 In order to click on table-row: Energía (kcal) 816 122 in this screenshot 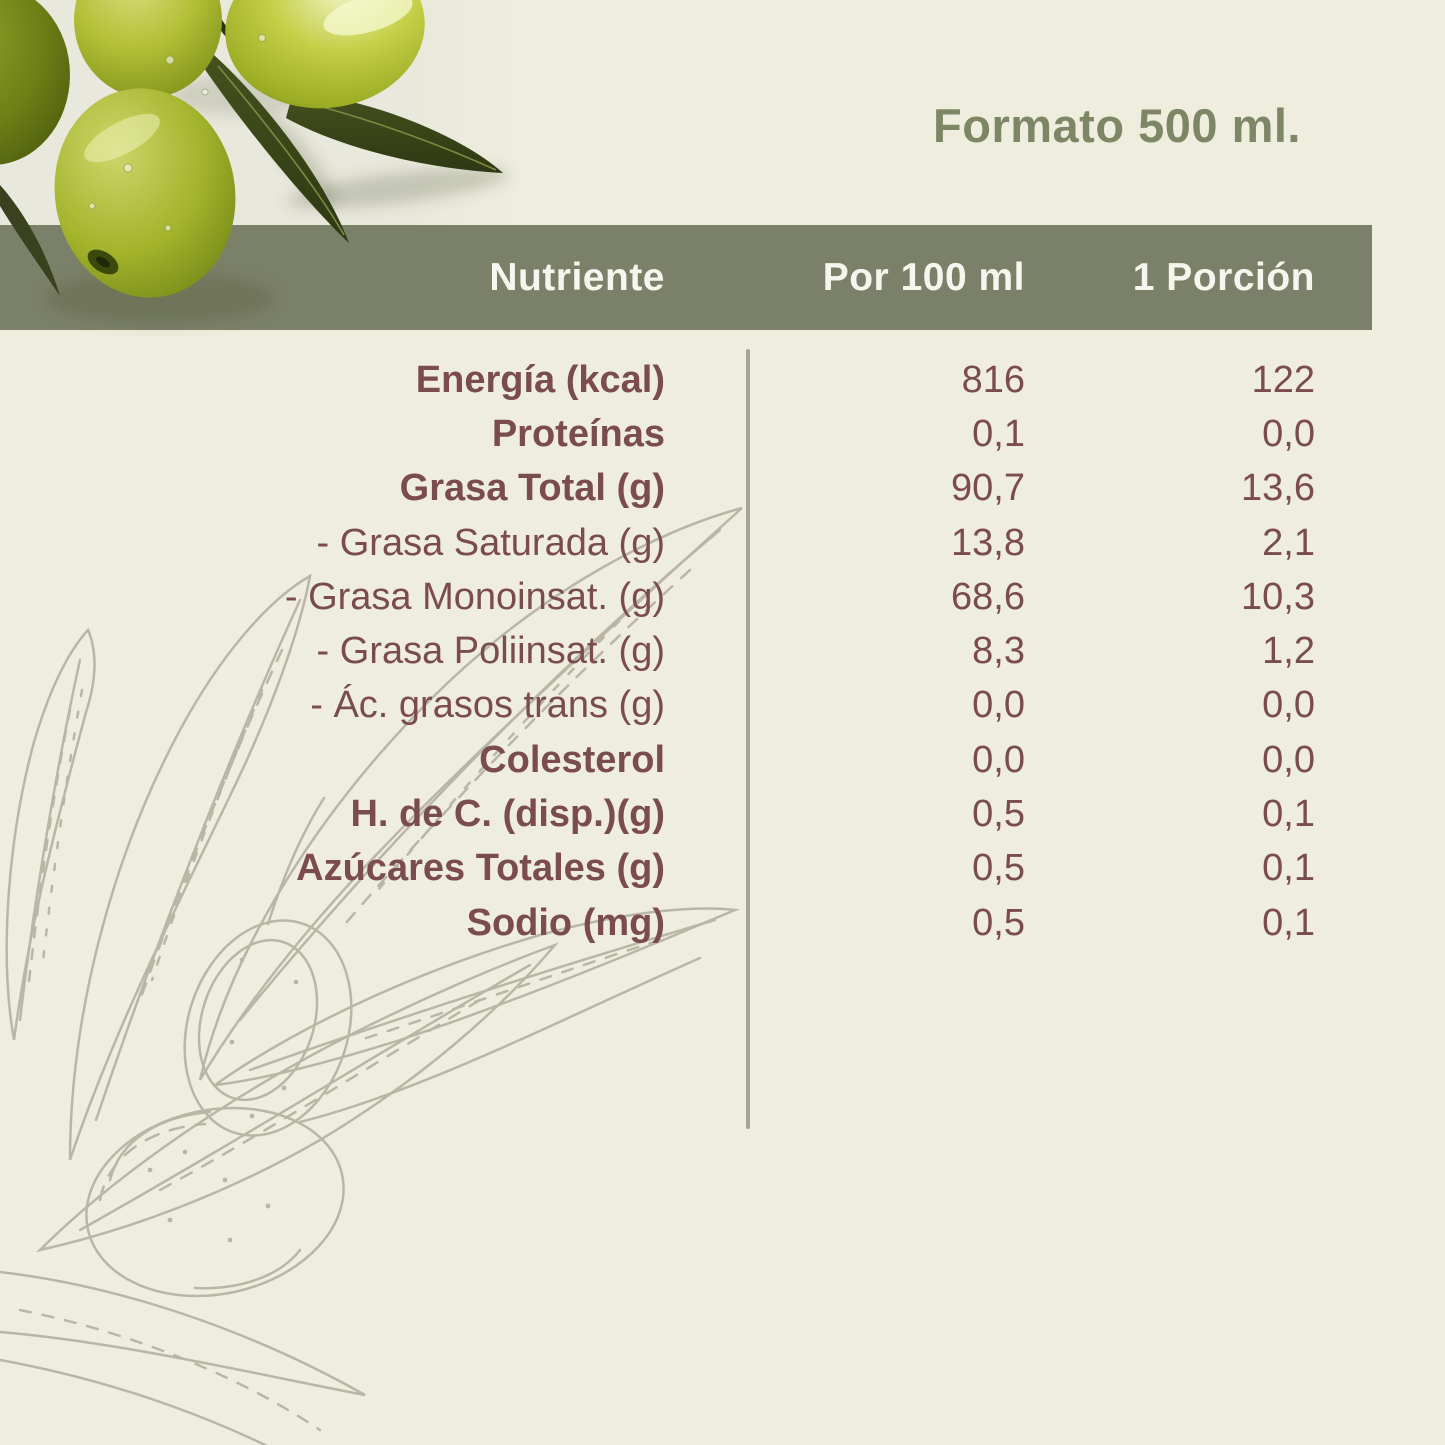, I will do `click(722, 380)`.